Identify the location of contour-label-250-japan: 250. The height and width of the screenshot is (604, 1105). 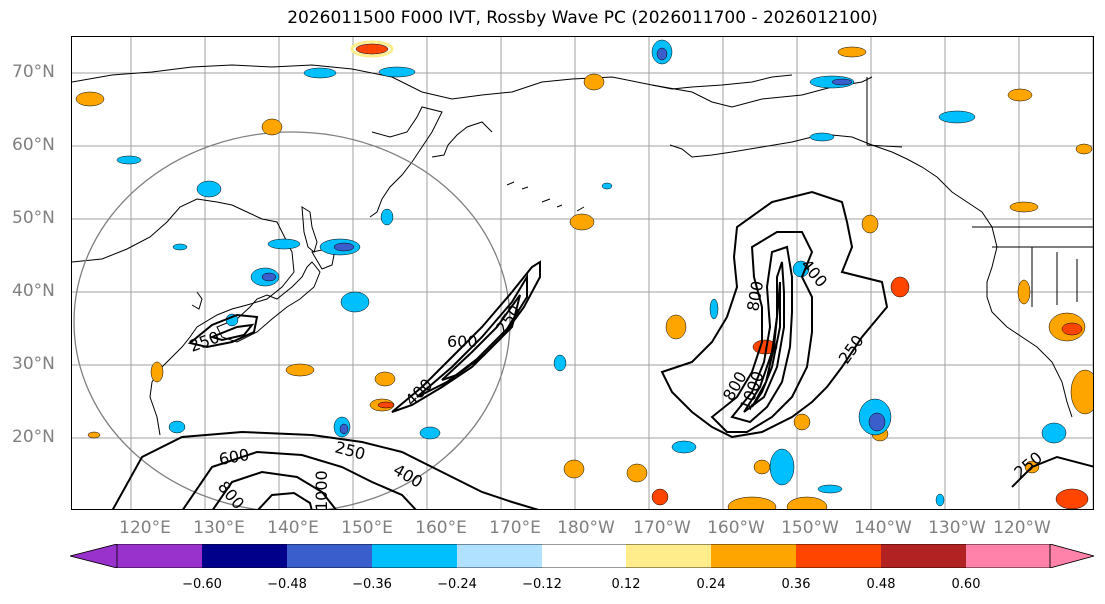
(204, 341).